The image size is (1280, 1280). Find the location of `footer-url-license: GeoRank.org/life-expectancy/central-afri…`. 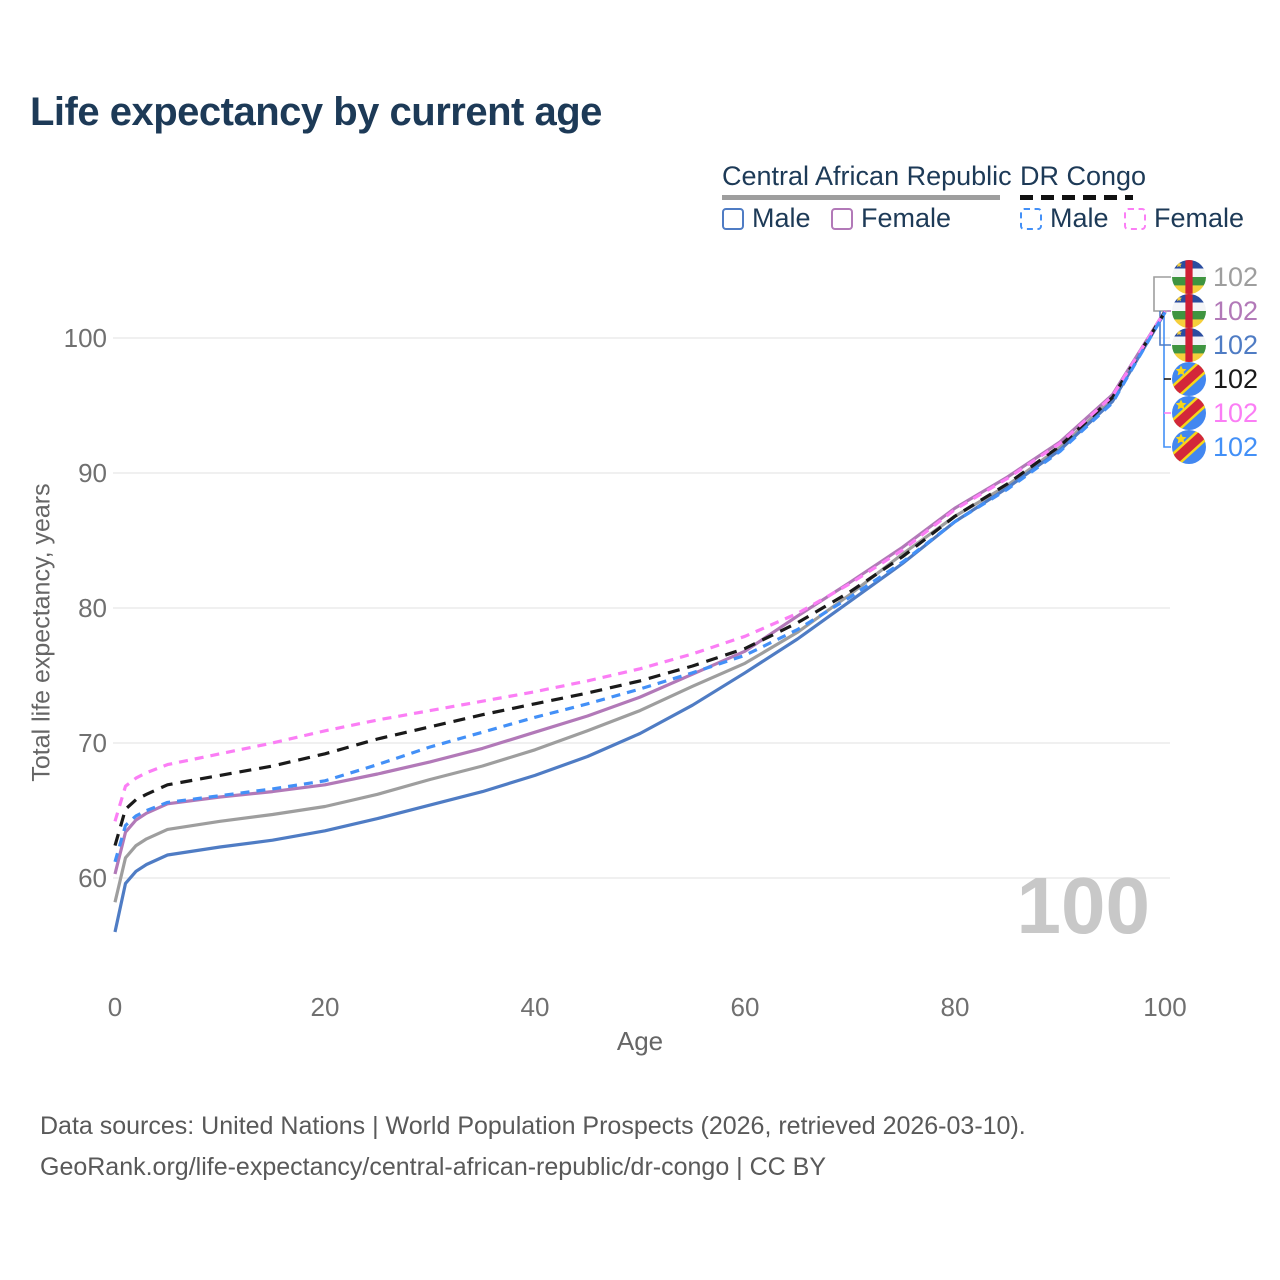

footer-url-license: GeoRank.org/life-expectancy/central-afri… is located at coordinates (433, 1166).